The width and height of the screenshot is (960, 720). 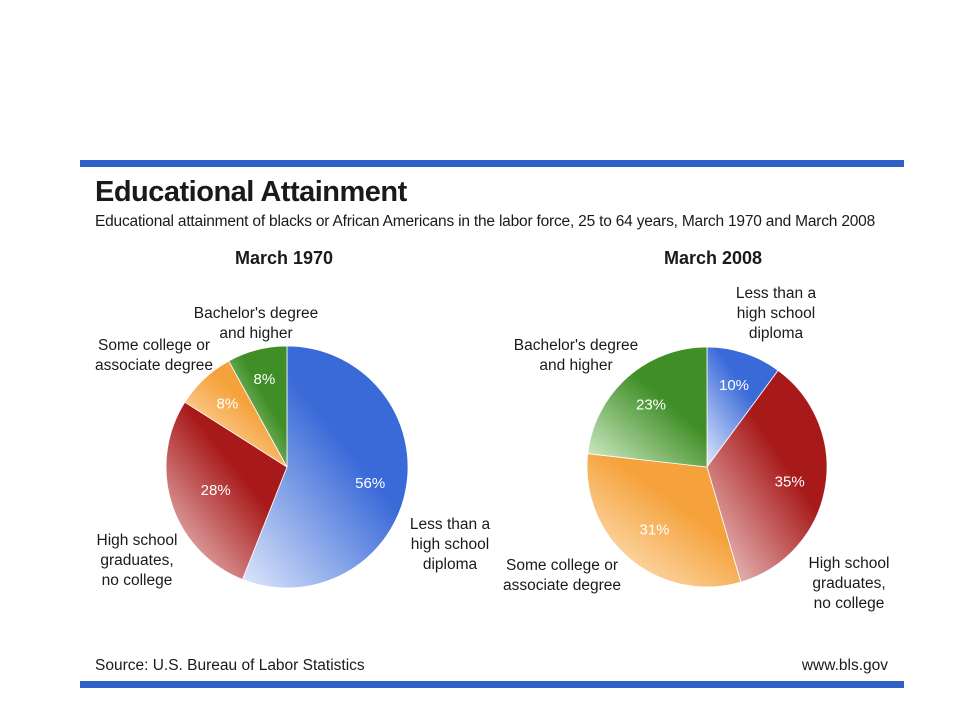 What do you see at coordinates (654, 530) in the screenshot?
I see `slice-value-label: 31%` at bounding box center [654, 530].